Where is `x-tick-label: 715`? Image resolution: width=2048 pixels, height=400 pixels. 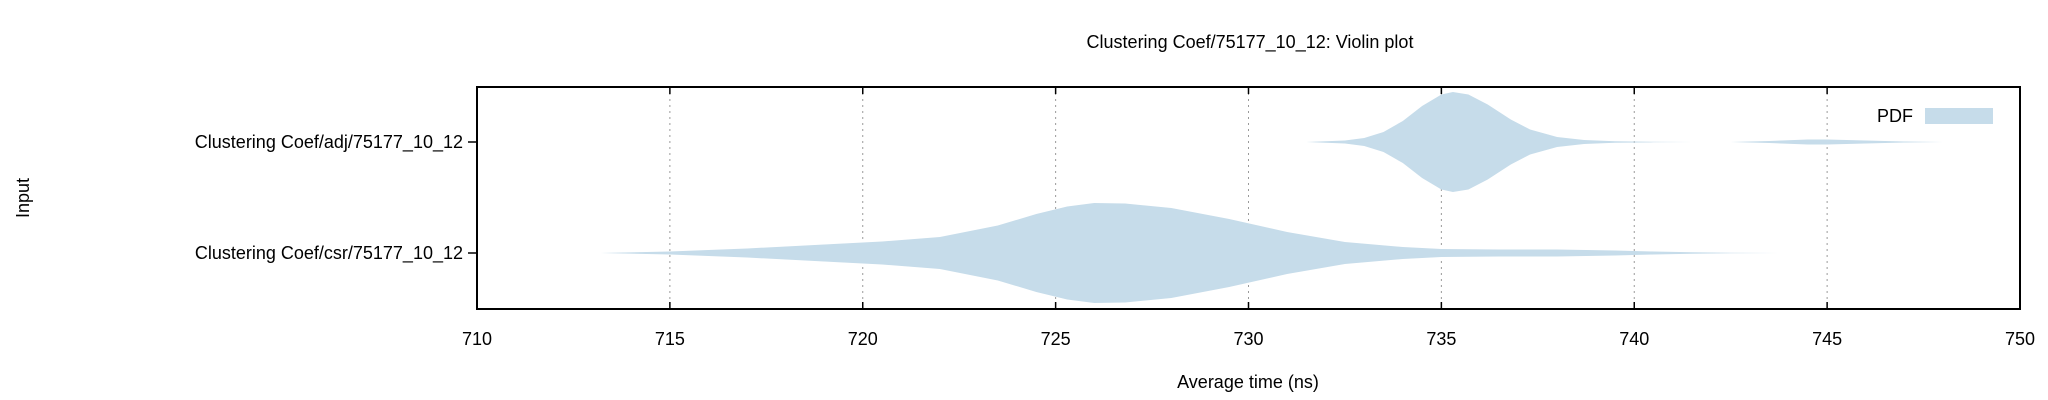
x-tick-label: 715 is located at coordinates (670, 339).